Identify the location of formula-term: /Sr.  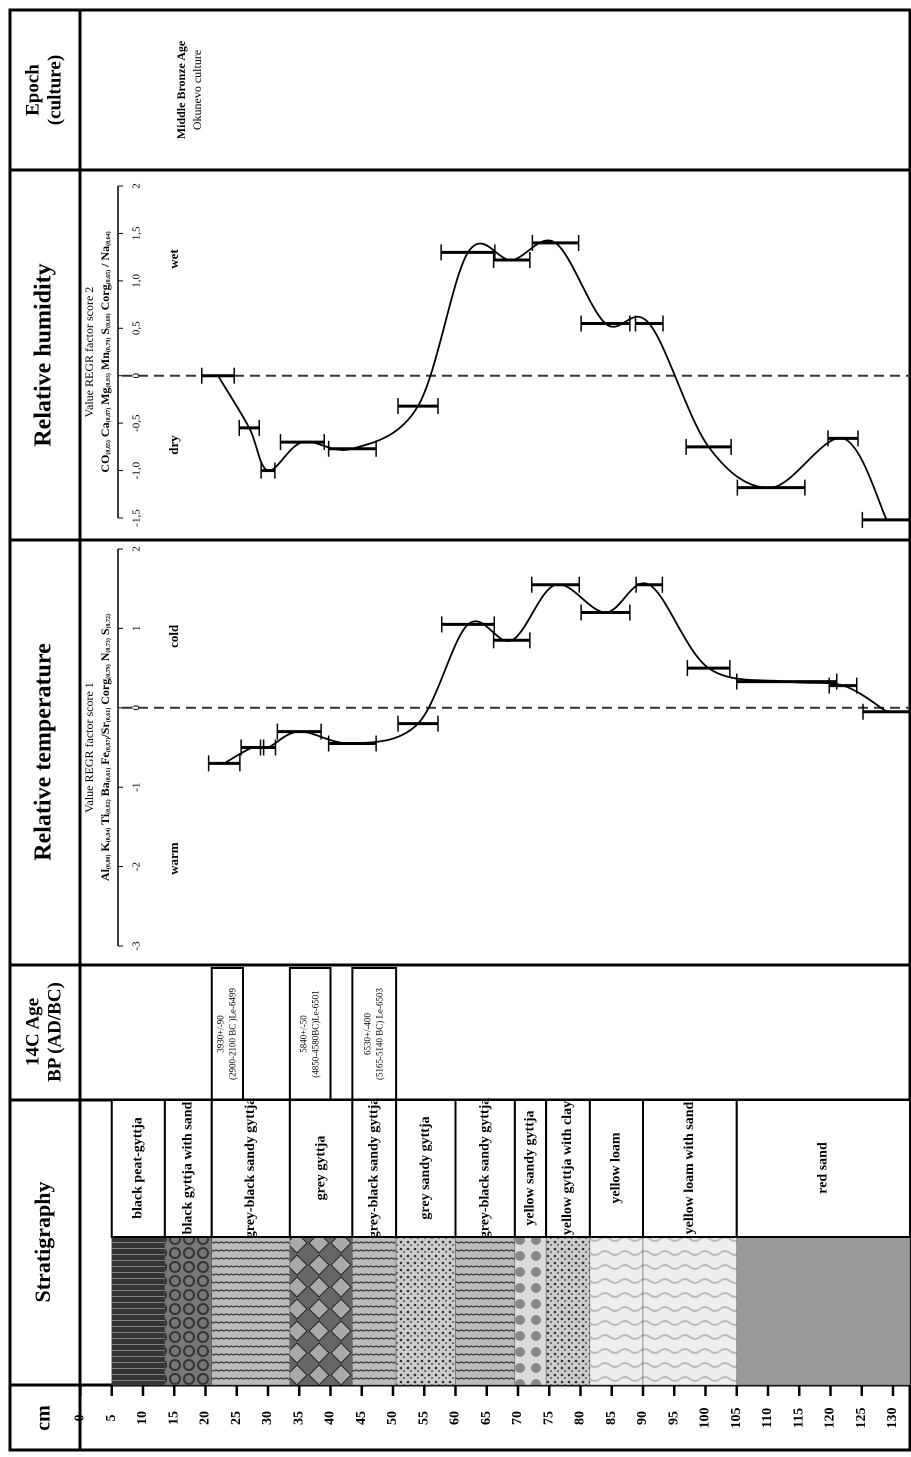
(105, 730).